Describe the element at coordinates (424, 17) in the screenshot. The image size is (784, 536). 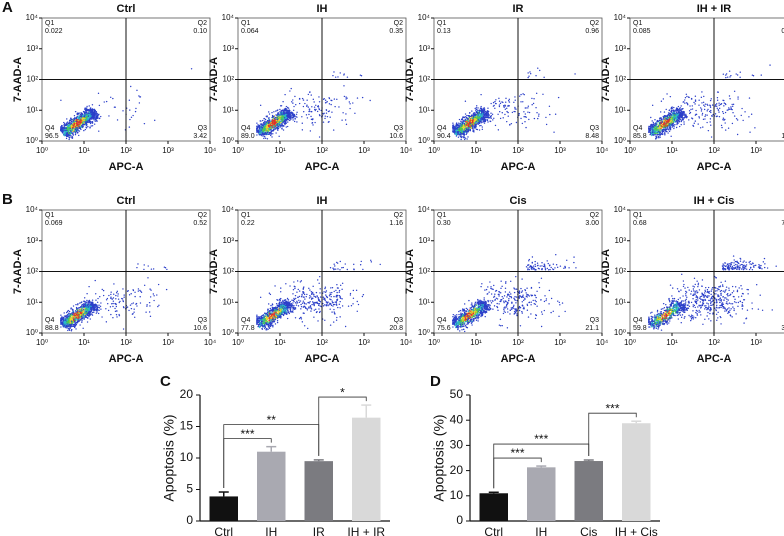
I see `y-tick-label: 10⁴` at that location.